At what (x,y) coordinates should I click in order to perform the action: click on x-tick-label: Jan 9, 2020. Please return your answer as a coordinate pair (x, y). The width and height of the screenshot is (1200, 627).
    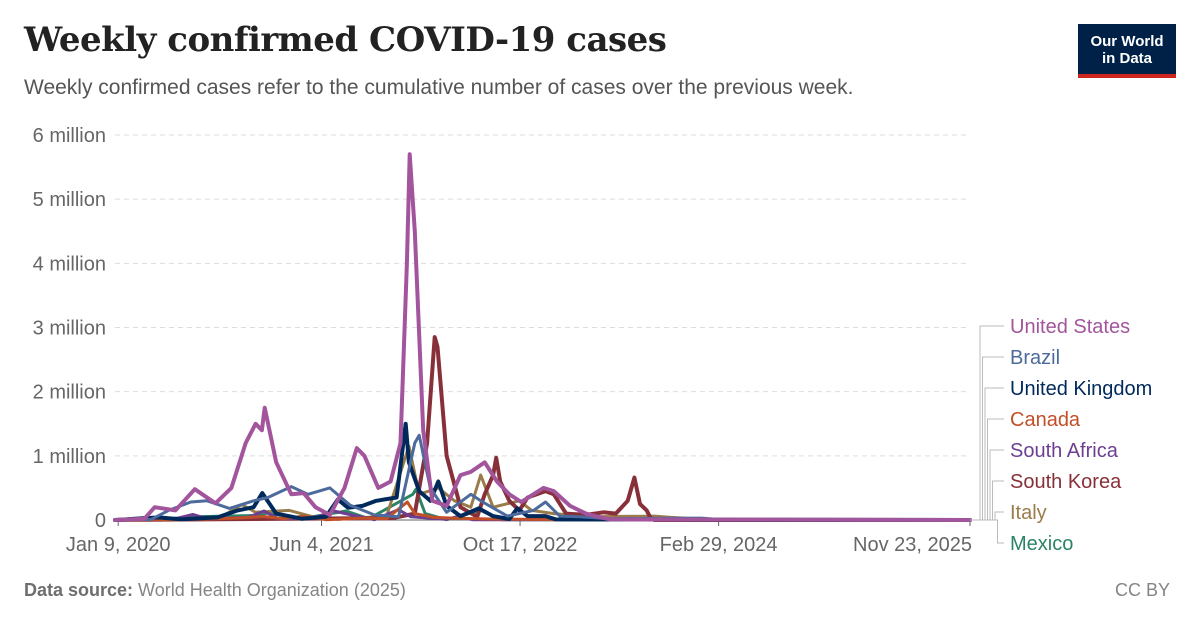
    Looking at the image, I should click on (118, 545).